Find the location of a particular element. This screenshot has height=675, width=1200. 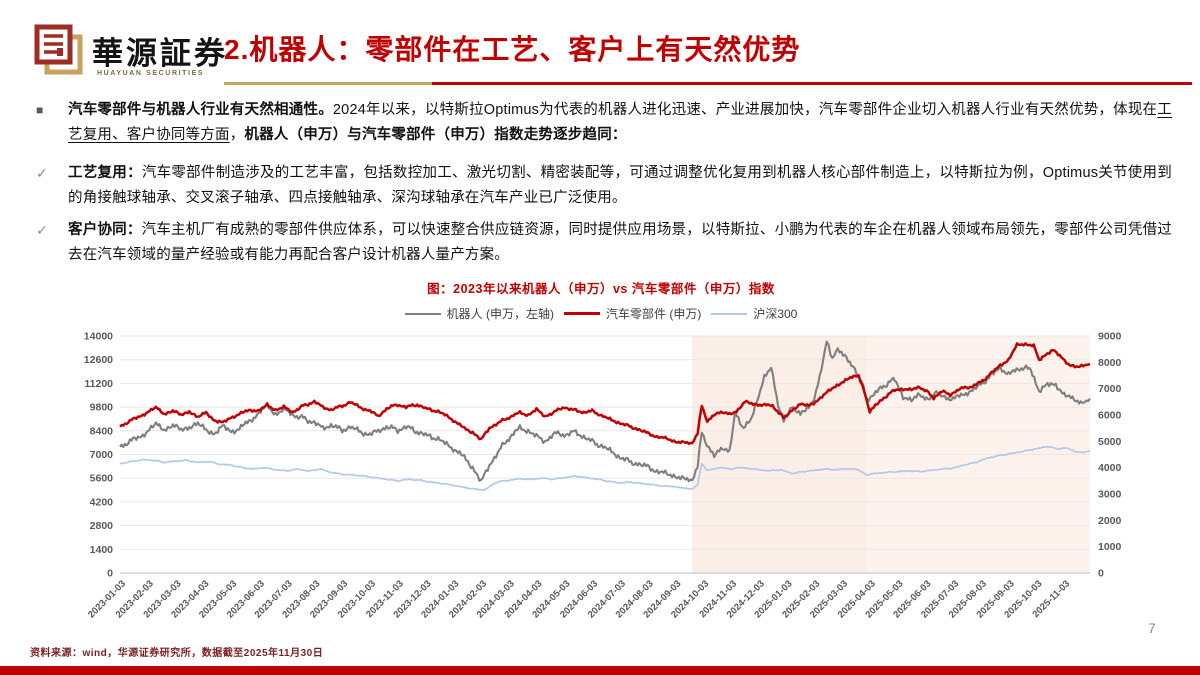

right-axis-tick: 6000 is located at coordinates (1110, 416).